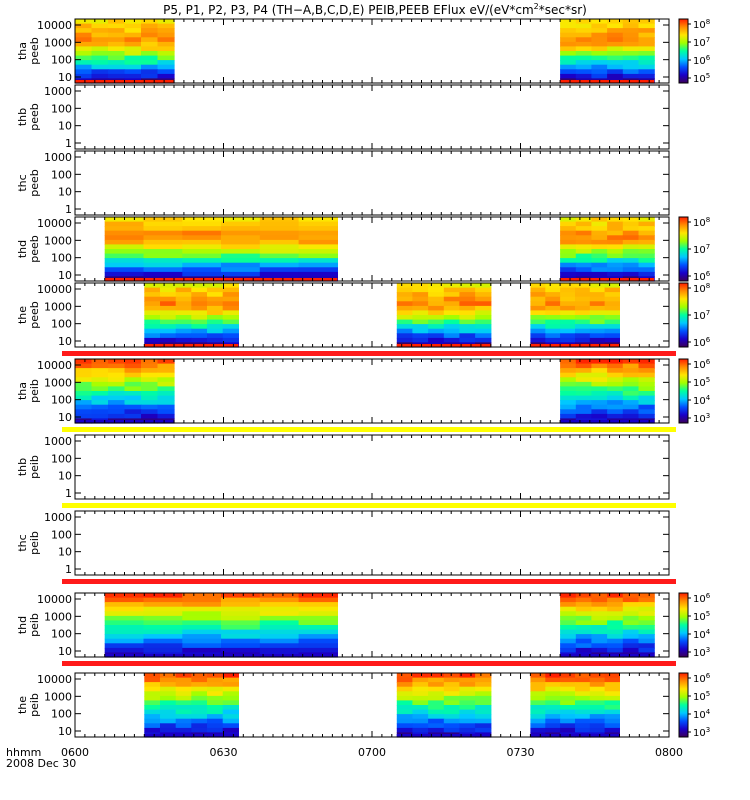 This screenshot has width=750, height=800. What do you see at coordinates (372, 543) in the screenshot?
I see `panel-frame` at bounding box center [372, 543].